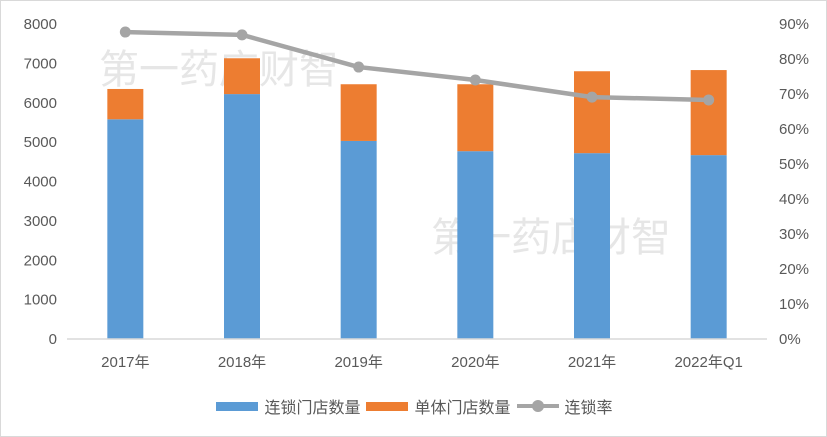 Image resolution: width=827 pixels, height=437 pixels. What do you see at coordinates (794, 164) in the screenshot?
I see `right-axis-tick: 50%` at bounding box center [794, 164].